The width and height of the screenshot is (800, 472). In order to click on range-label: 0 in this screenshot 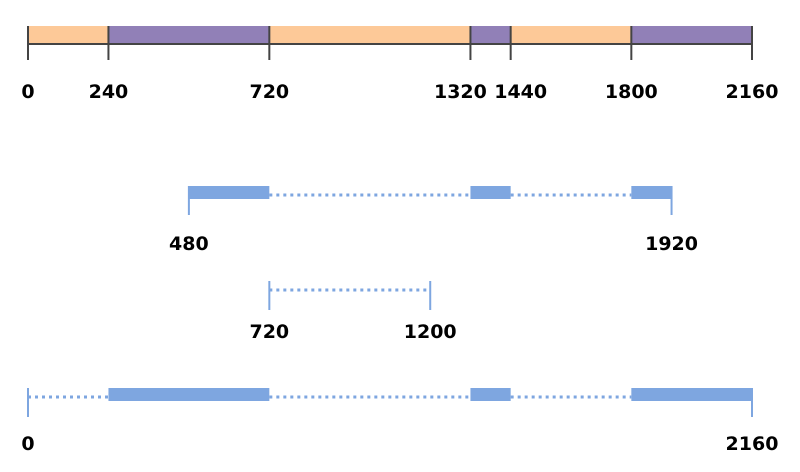, I will do `click(27, 444)`.